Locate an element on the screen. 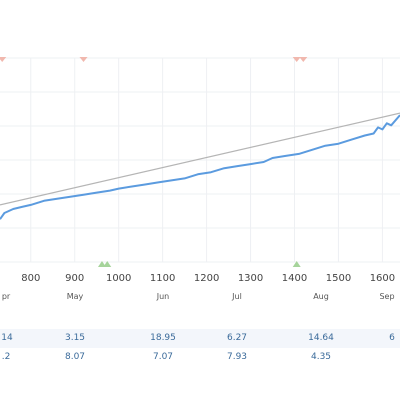 This screenshot has width=400, height=400. month-header-row: pr May Jun Jul Aug Sep is located at coordinates (200, 296).